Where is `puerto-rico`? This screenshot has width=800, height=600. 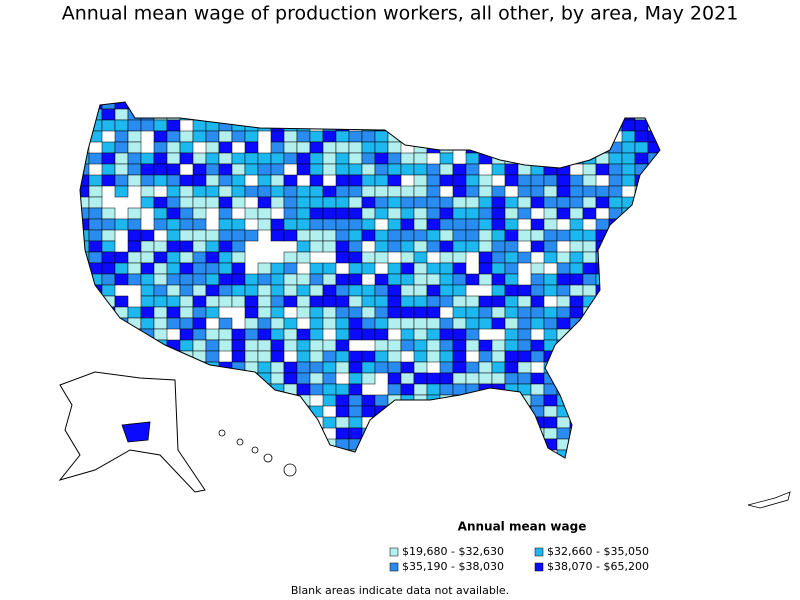
puerto-rico is located at coordinates (769, 500).